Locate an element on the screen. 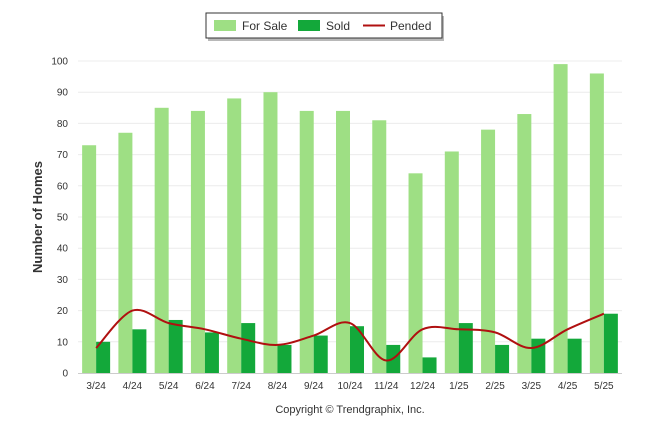 This screenshot has height=434, width=646. legend-swatch-sold is located at coordinates (309, 25).